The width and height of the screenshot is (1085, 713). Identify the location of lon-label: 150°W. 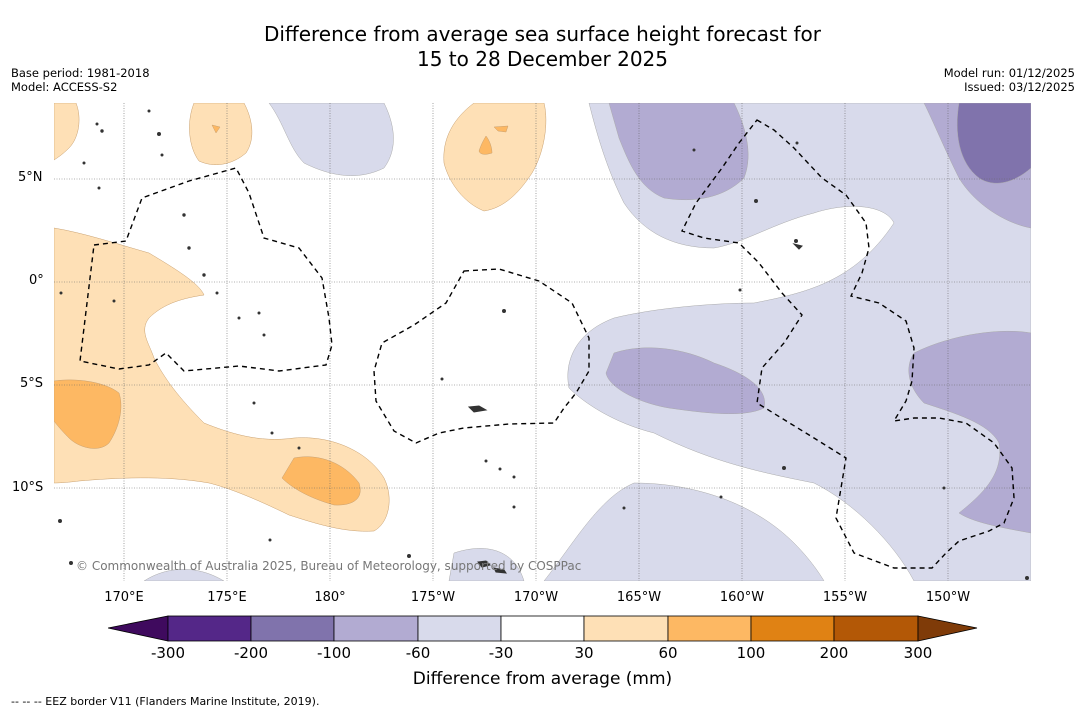
(948, 597).